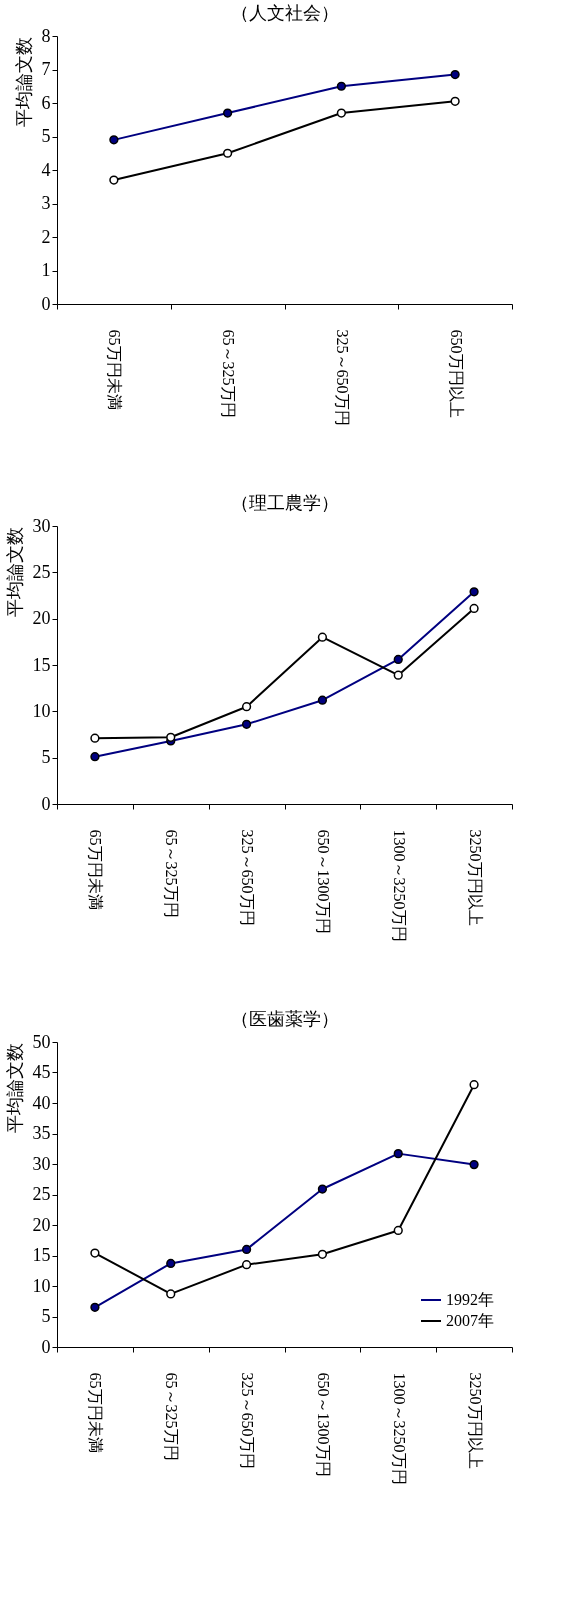  What do you see at coordinates (41, 1133) in the screenshot?
I see `y-tick-label: 35` at bounding box center [41, 1133].